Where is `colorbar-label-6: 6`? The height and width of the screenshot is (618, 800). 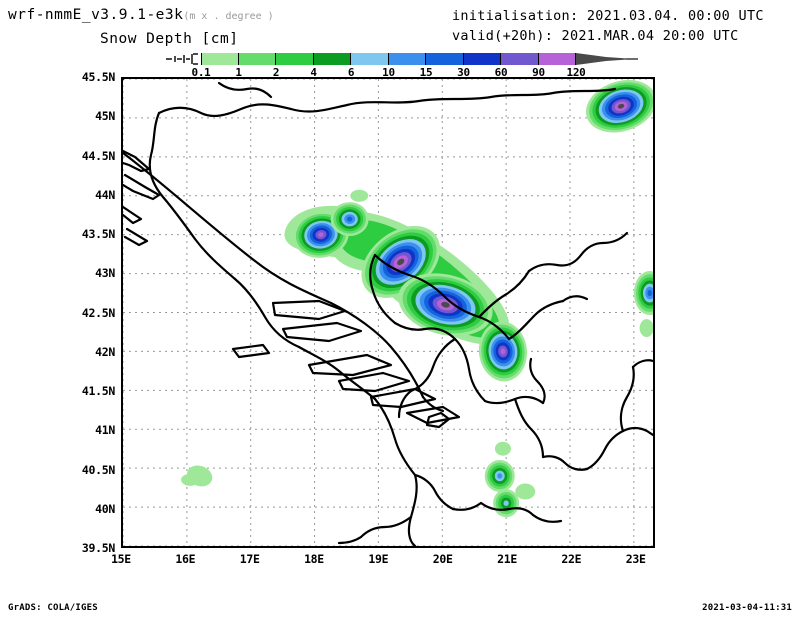
colorbar-label-6: 6 is located at coordinates (351, 72).